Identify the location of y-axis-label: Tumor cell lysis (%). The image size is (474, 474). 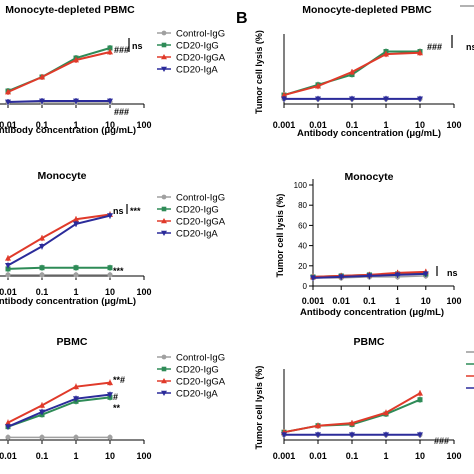
(280, 236).